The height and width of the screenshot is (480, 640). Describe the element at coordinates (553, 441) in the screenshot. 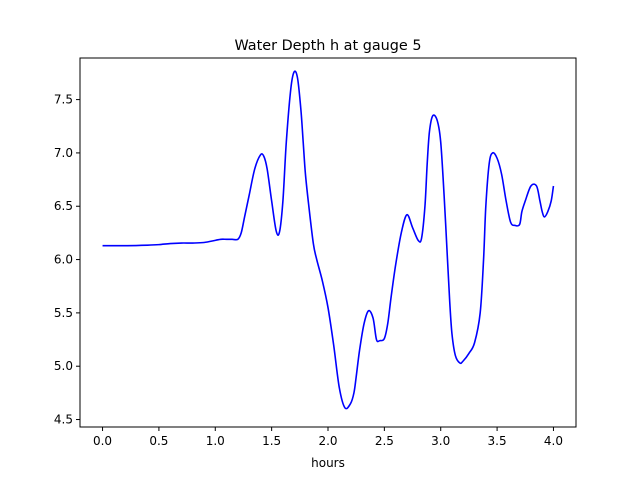

I see `x-tick-label: 4.0` at that location.